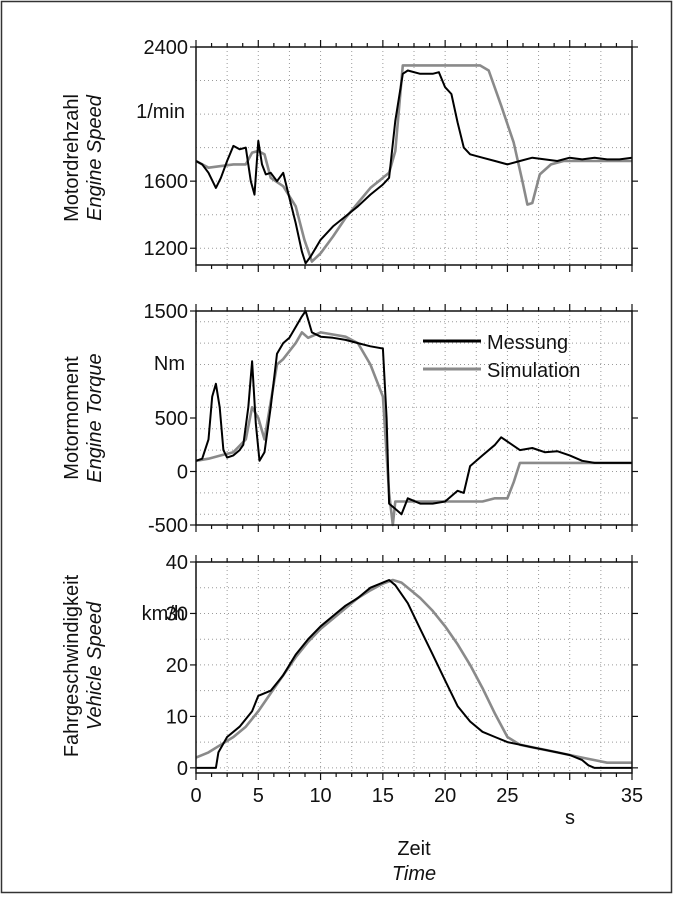 The image size is (673, 899). What do you see at coordinates (163, 614) in the screenshot?
I see `unit-vehicle-speed: km/h` at bounding box center [163, 614].